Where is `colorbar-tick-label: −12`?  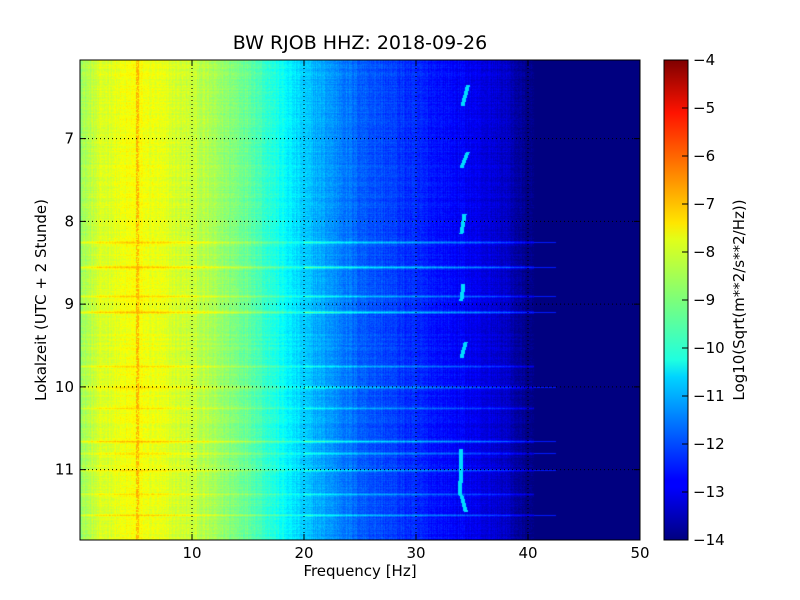 colorbar-tick-label: −12 is located at coordinates (709, 444).